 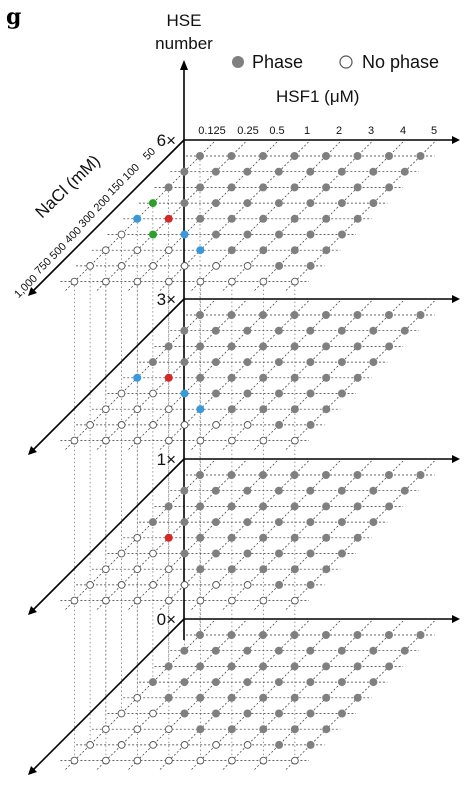 What do you see at coordinates (346, 62) in the screenshot?
I see `legend-no-phase-marker` at bounding box center [346, 62].